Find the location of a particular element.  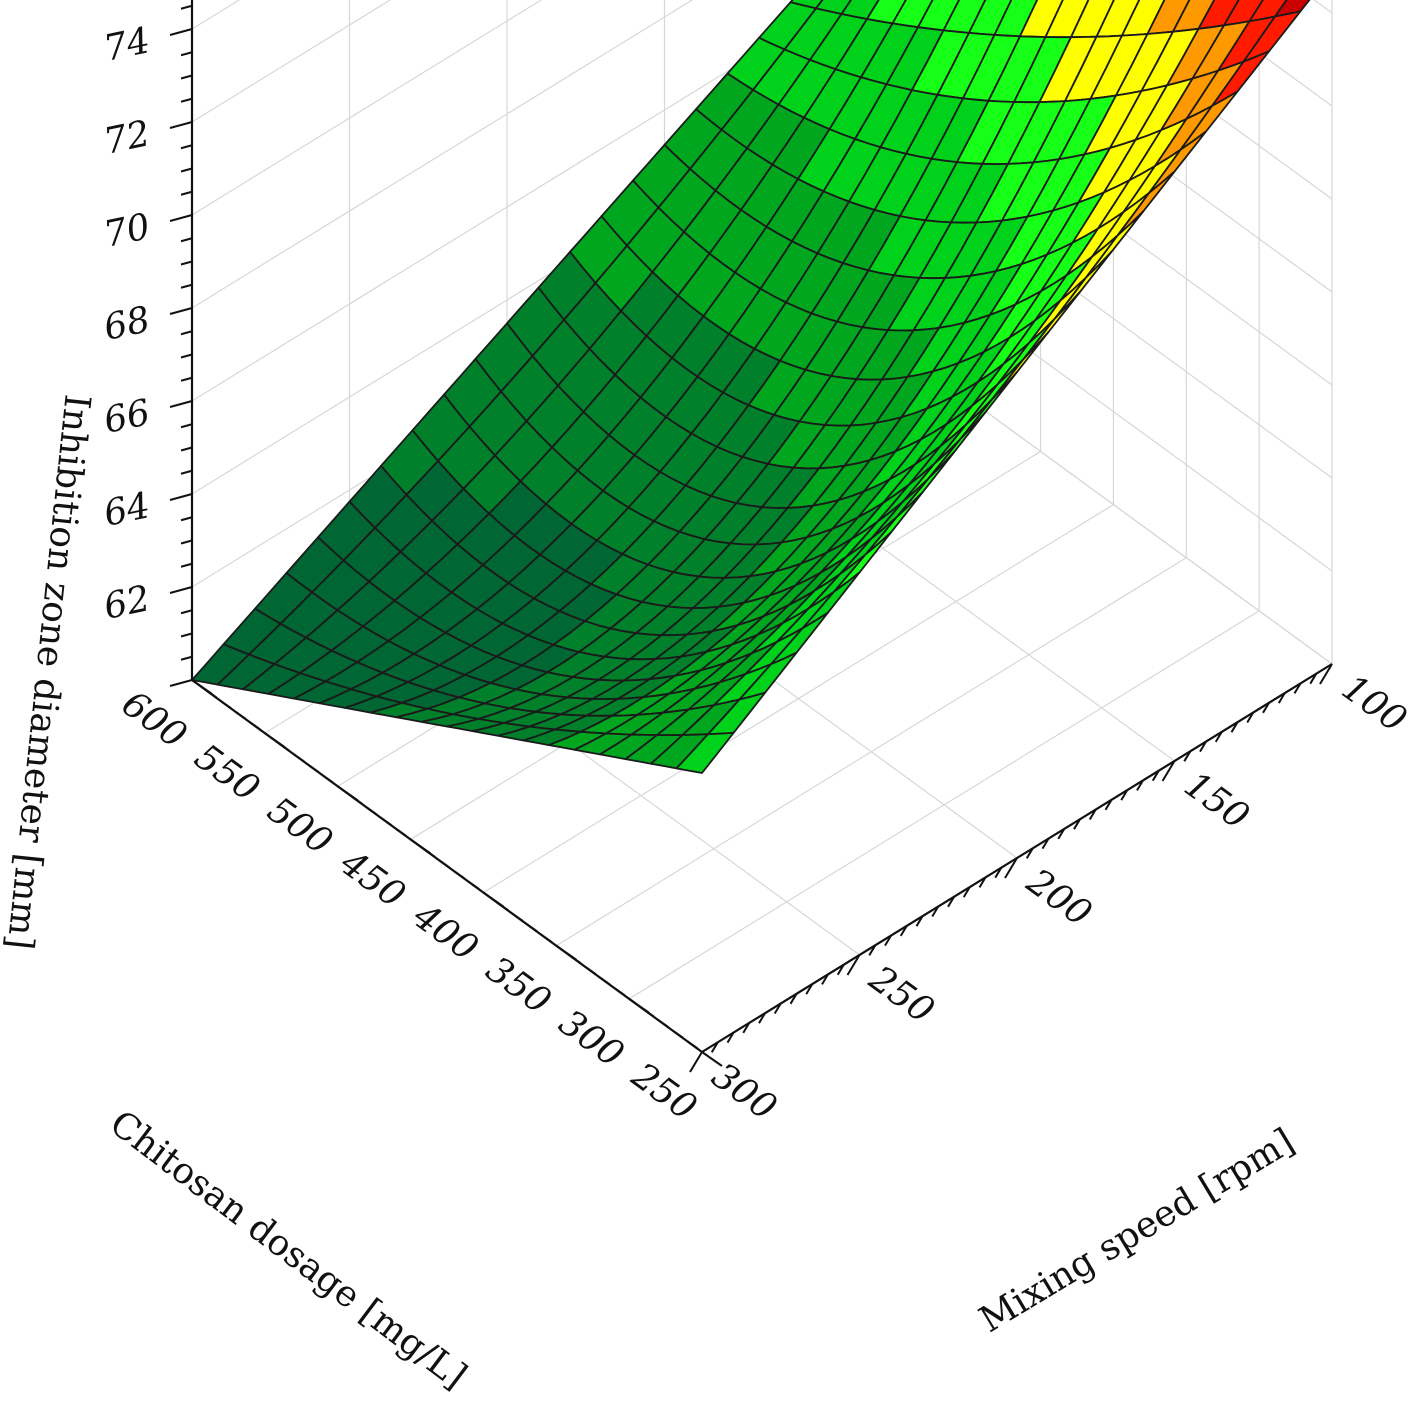

x-tick-label: 350 is located at coordinates (518, 986).